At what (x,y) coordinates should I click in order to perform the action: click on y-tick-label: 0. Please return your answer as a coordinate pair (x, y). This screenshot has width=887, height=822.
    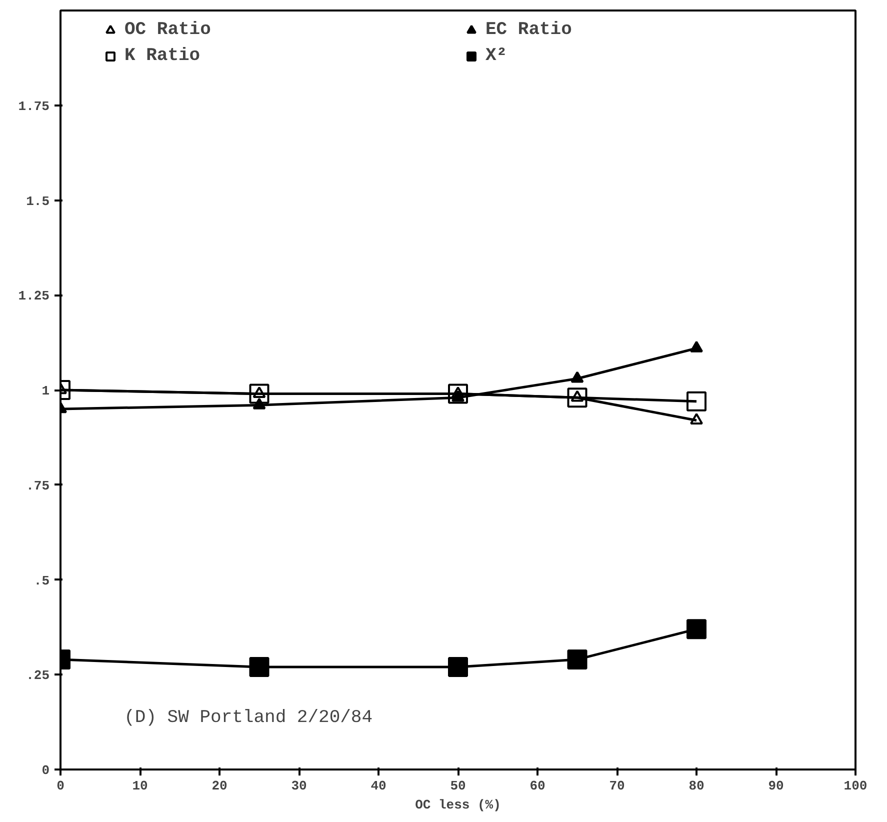
    Looking at the image, I should click on (46, 770).